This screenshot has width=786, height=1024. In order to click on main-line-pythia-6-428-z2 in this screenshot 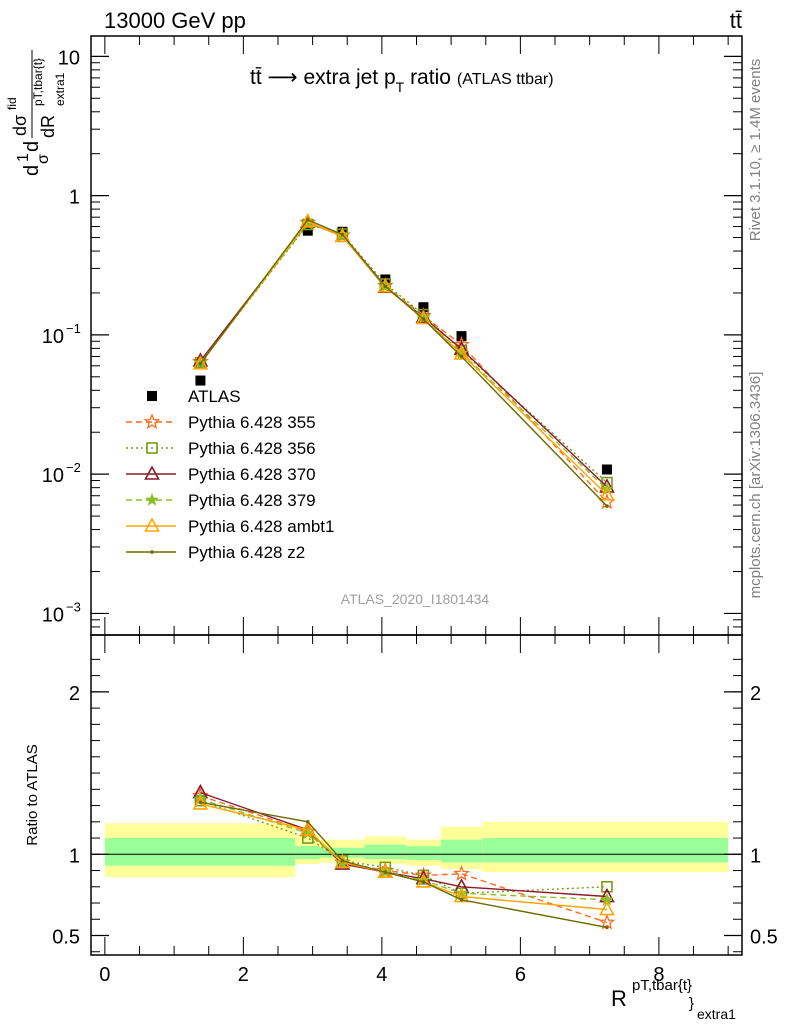, I will do `click(403, 362)`.